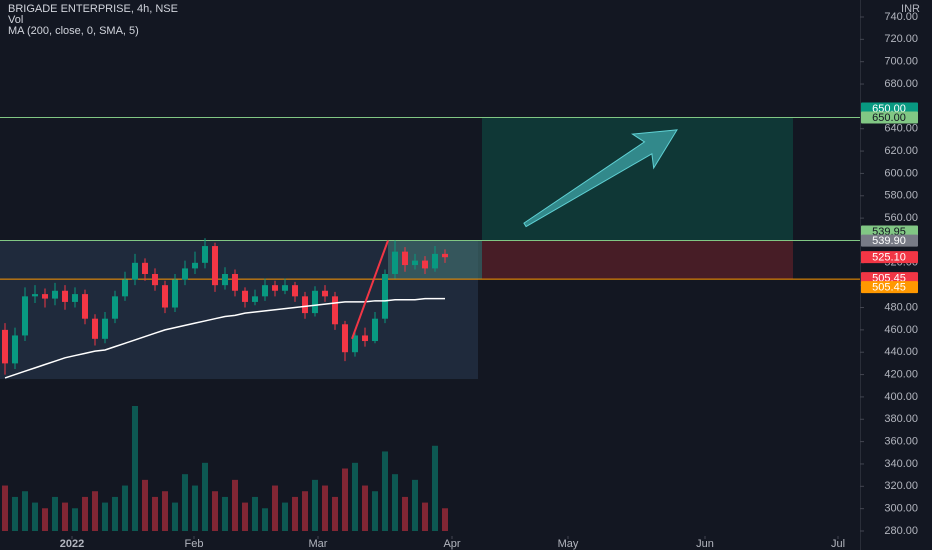 The height and width of the screenshot is (550, 932). Describe the element at coordinates (901, 352) in the screenshot. I see `y-tick-label: 440.00` at that location.